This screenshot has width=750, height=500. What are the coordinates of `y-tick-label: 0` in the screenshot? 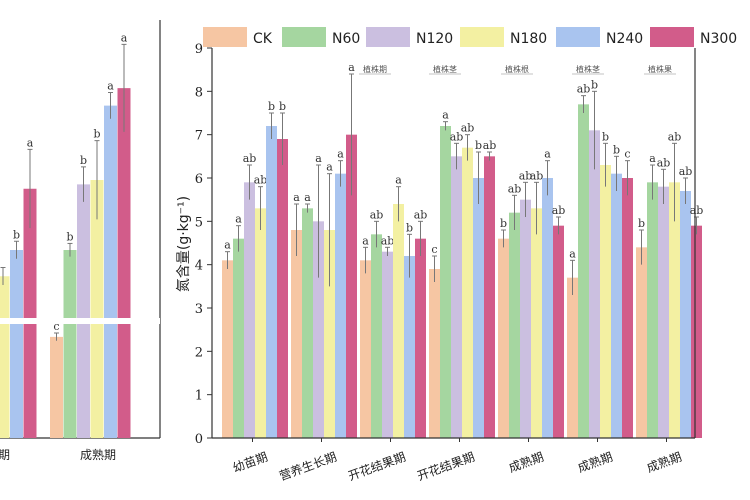 It's located at (199, 439).